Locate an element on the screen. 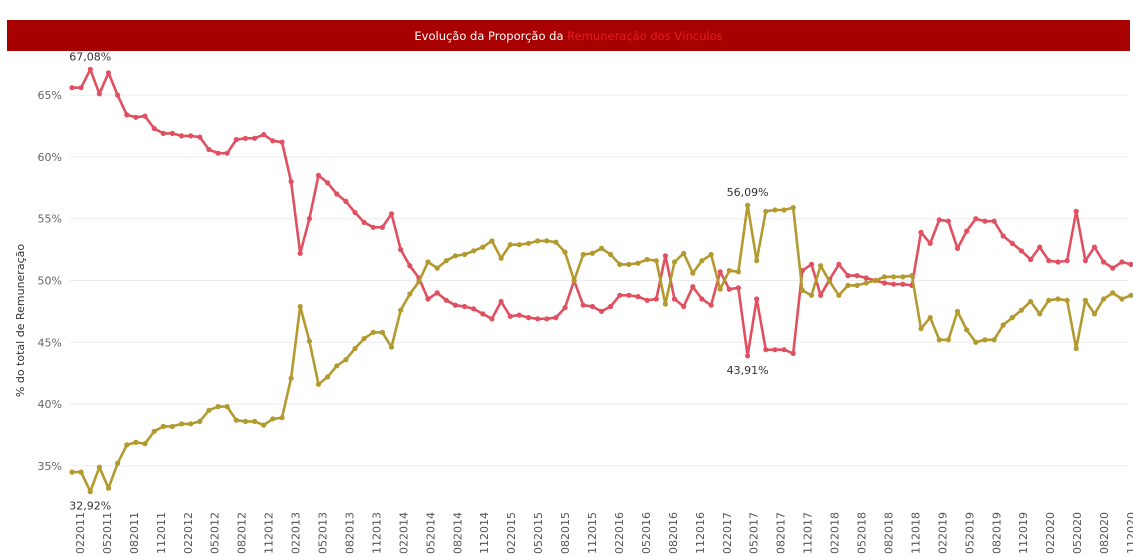  x-tick-label: 052020 is located at coordinates (1077, 533).